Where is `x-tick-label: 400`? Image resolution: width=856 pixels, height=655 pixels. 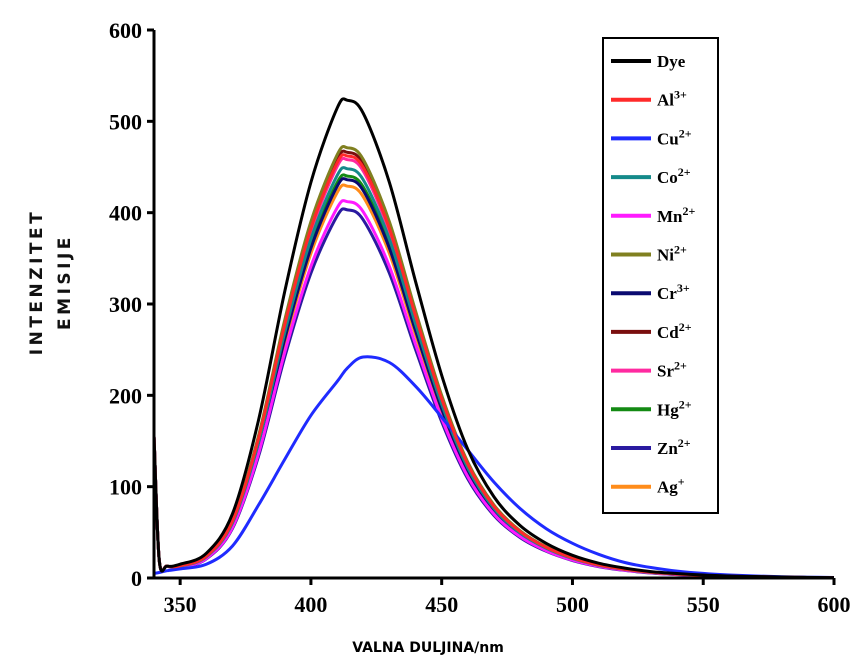 x-tick-label: 400 is located at coordinates (310, 604).